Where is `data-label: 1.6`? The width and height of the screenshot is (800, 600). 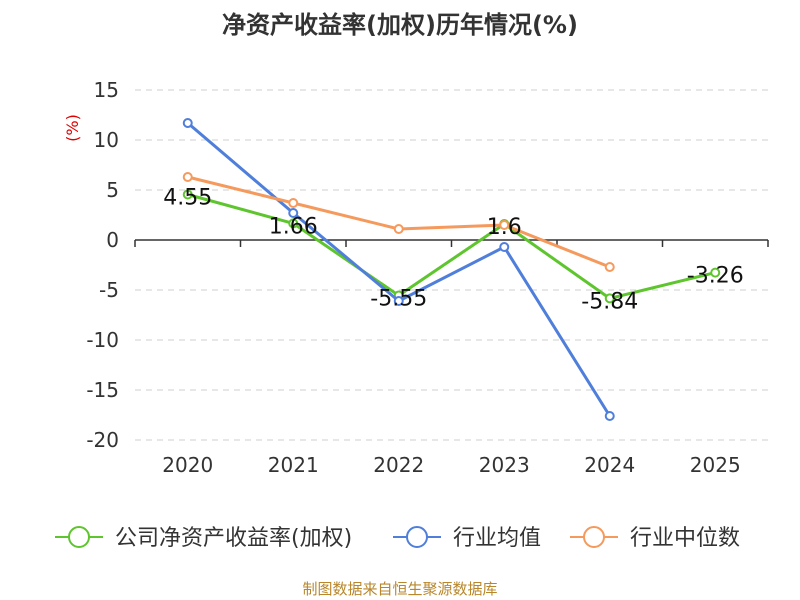
data-label: 1.6 is located at coordinates (504, 227).